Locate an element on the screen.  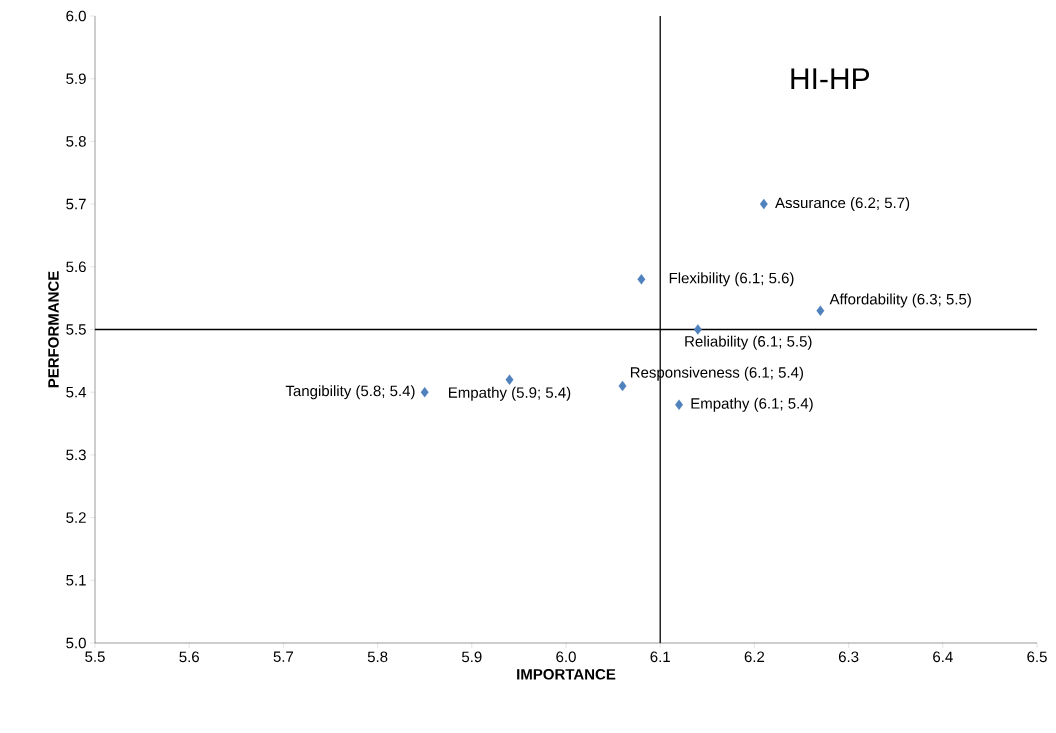
data-label: Assurance (6.2; 5.7) is located at coordinates (842, 204).